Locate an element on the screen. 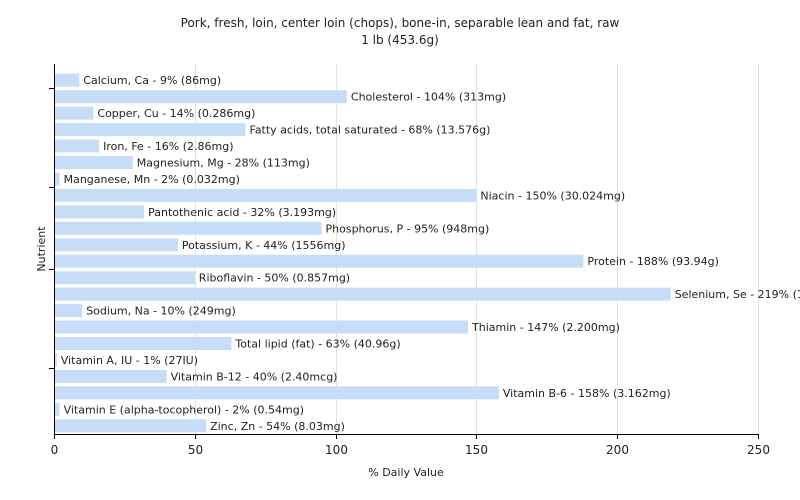 Image resolution: width=800 pixels, height=500 pixels. bar-label: Copper, Cu - 14% (0.286mg) is located at coordinates (176, 113).